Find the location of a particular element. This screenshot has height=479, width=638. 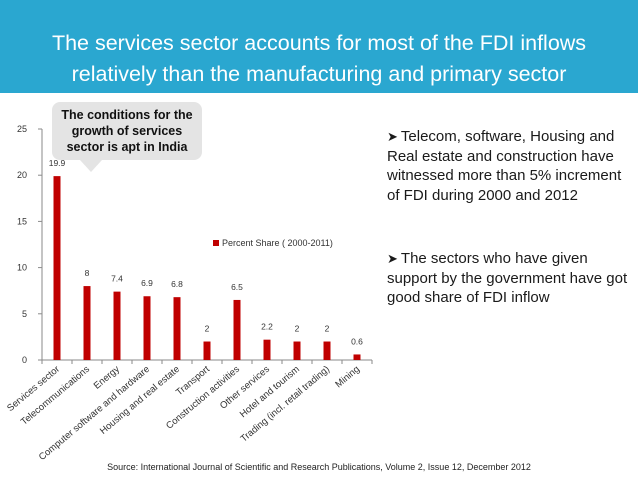

data-label: 6.8 is located at coordinates (177, 284).